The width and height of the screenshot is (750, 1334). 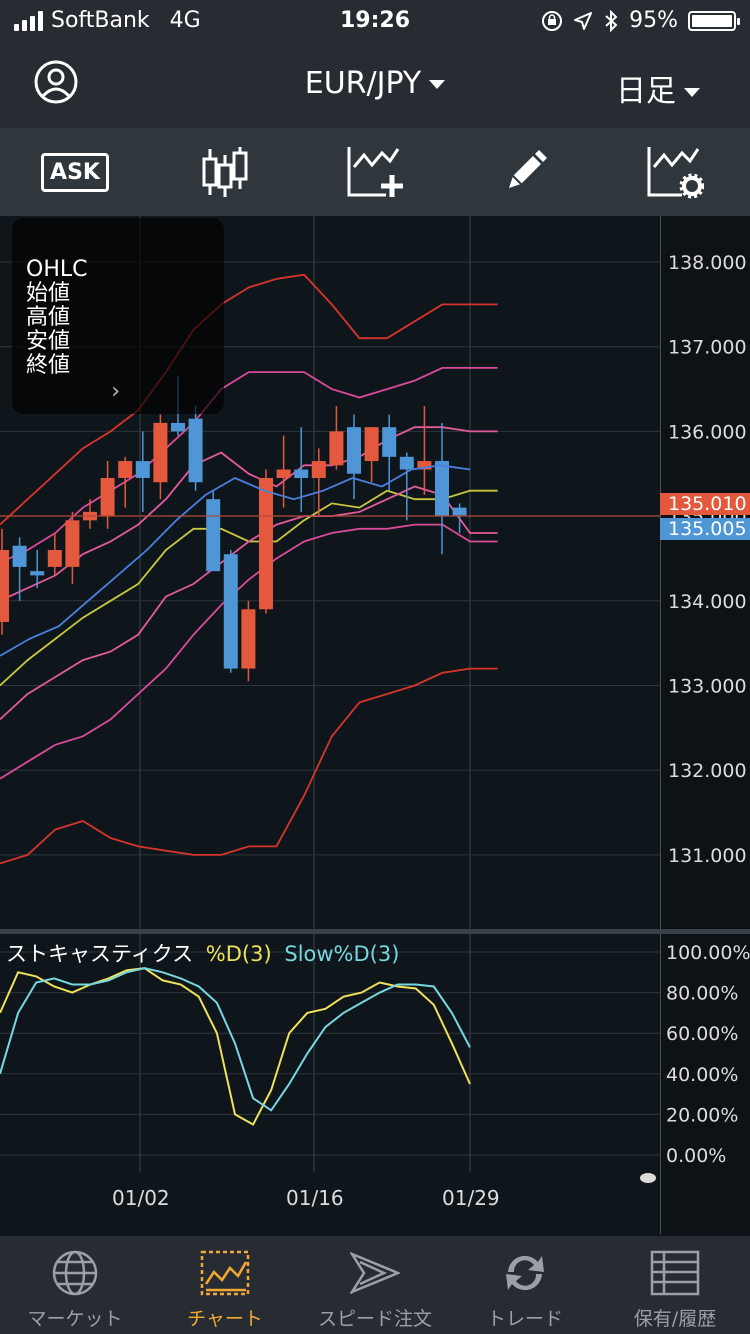 What do you see at coordinates (707, 602) in the screenshot?
I see `price-tick-label: 134.000` at bounding box center [707, 602].